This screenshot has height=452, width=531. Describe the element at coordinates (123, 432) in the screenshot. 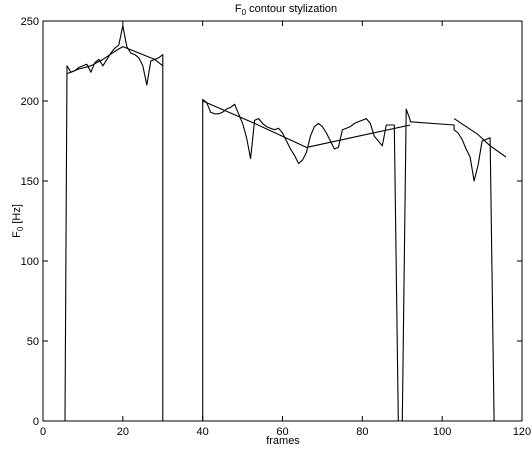

I see `x-tick-label: 20` at that location.